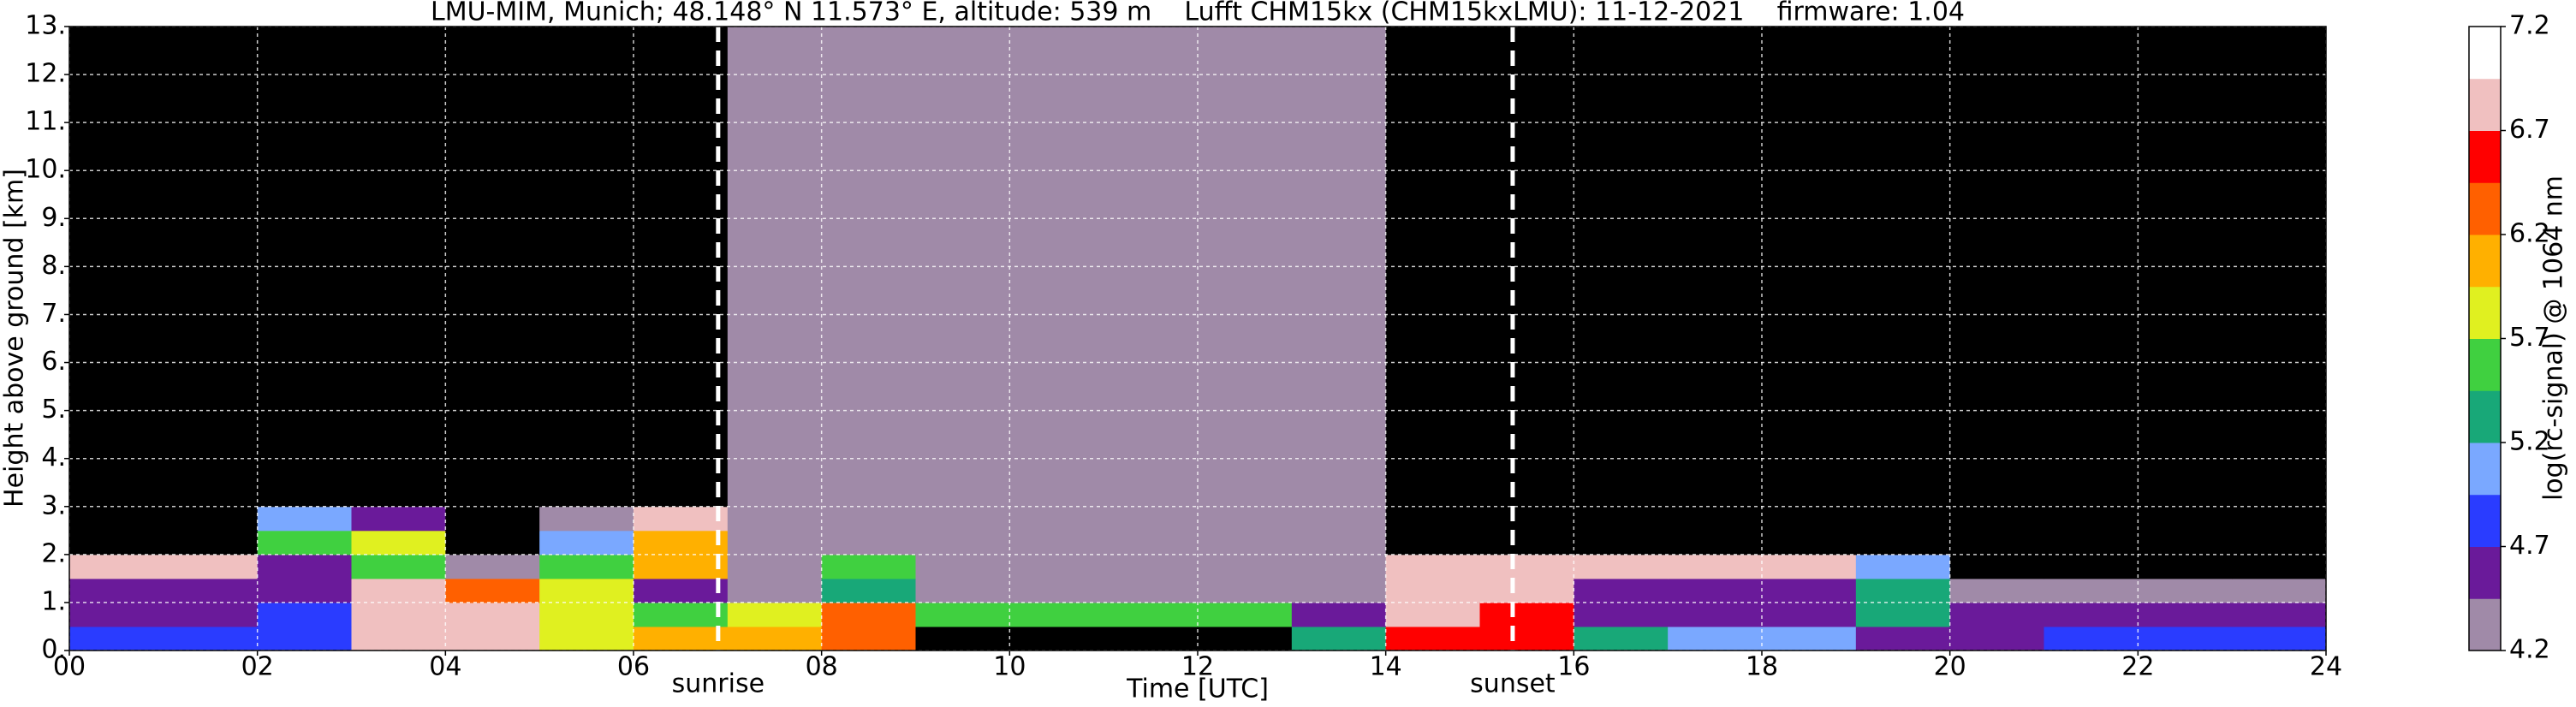  Describe the element at coordinates (1197, 689) in the screenshot. I see `x-axis-label: Time [UTC]` at that location.